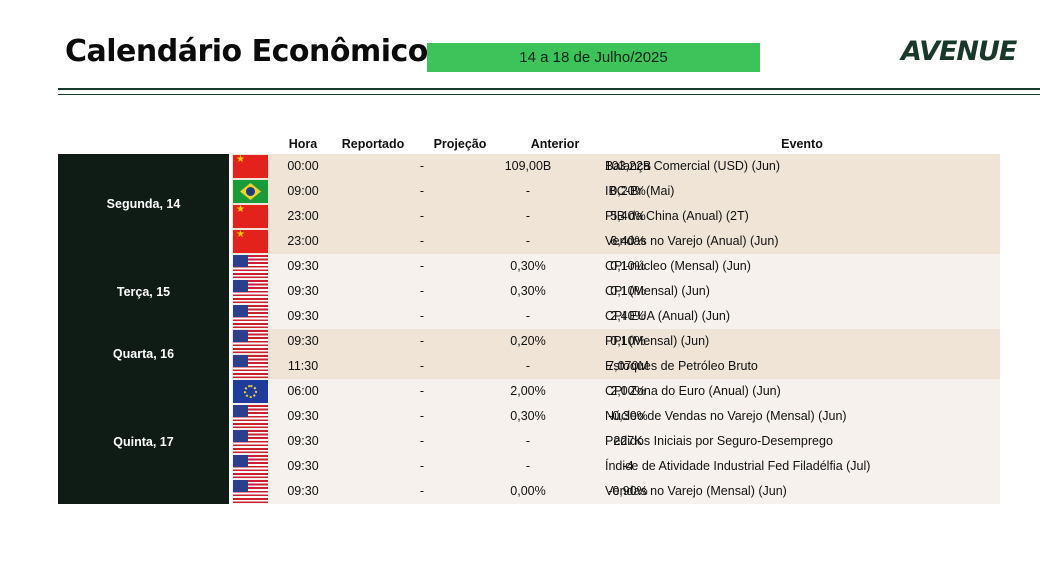  I want to click on brazil-flag-icon, so click(250, 191).